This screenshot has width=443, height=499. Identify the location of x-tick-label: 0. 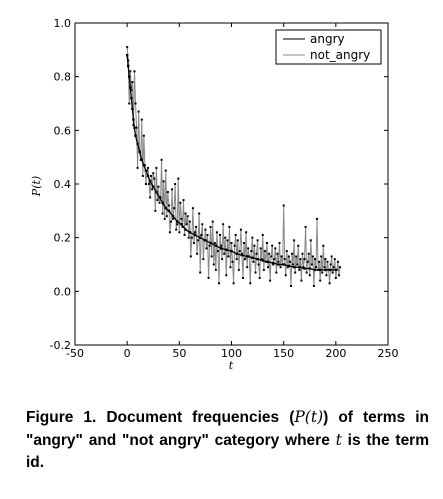
(127, 353).